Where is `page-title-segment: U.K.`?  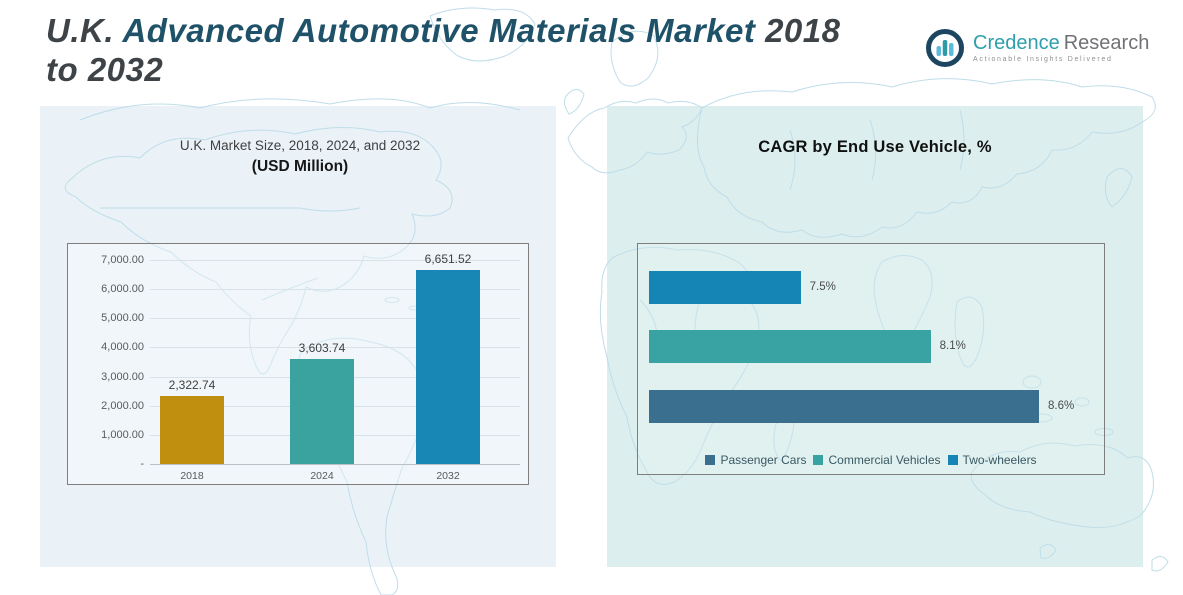 page-title-segment: U.K. is located at coordinates (84, 30).